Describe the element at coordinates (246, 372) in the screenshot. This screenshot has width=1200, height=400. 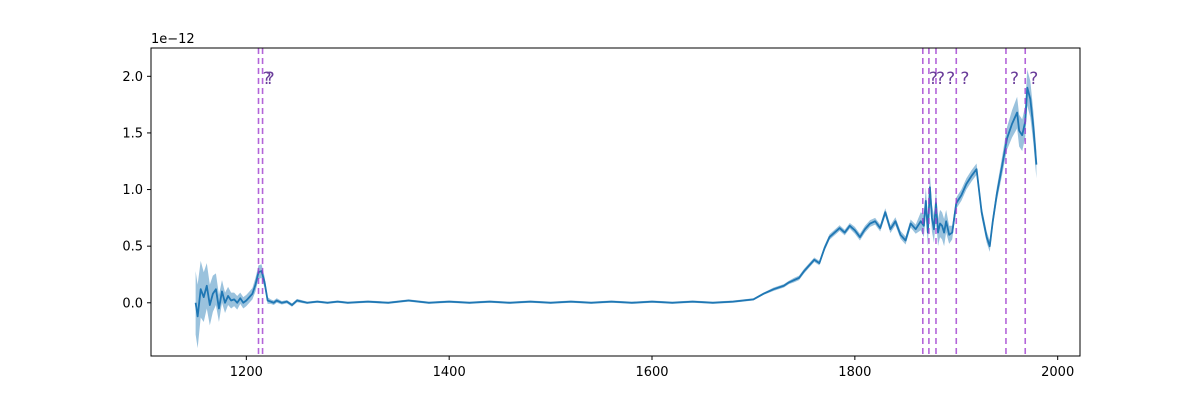
I see `x-tick-label: 1200` at that location.